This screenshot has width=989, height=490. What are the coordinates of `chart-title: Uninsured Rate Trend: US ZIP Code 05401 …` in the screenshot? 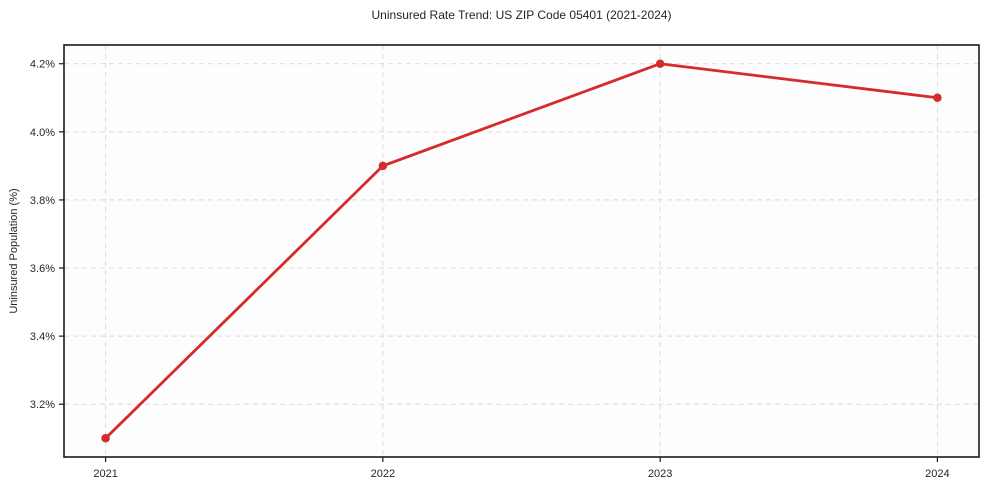 It's located at (521, 15).